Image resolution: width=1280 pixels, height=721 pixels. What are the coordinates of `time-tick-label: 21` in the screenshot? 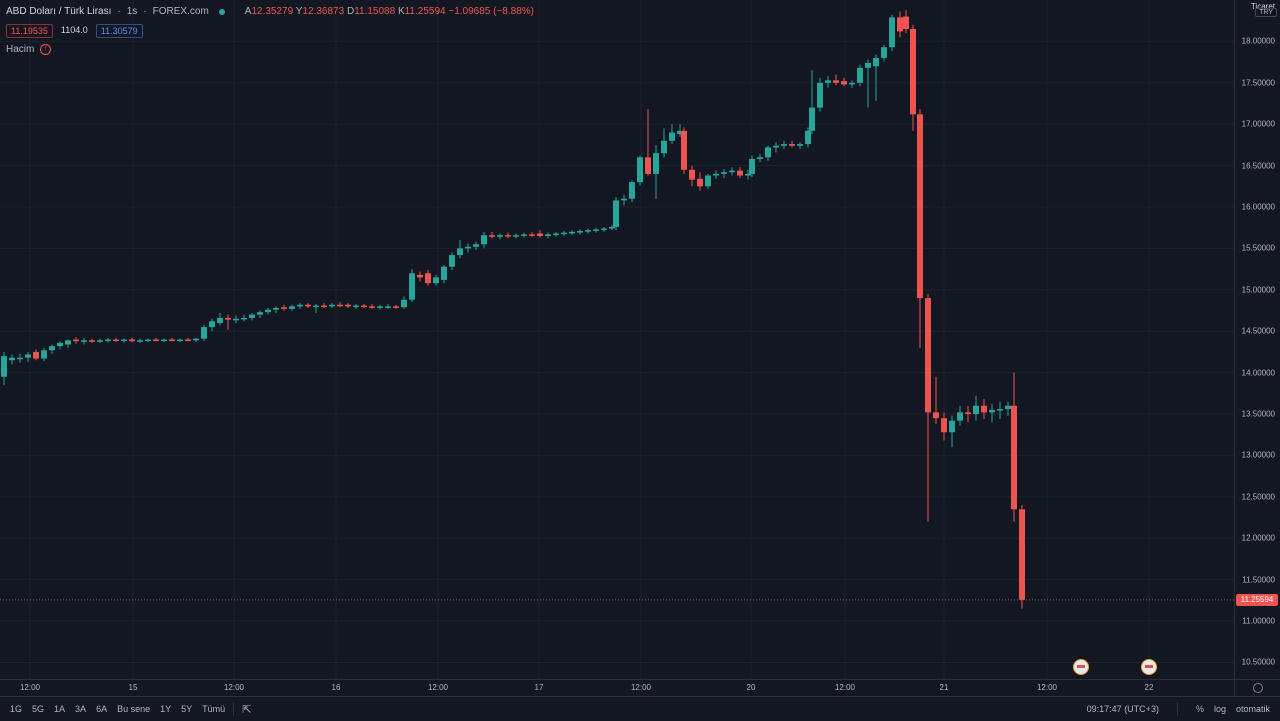 It's located at (944, 687).